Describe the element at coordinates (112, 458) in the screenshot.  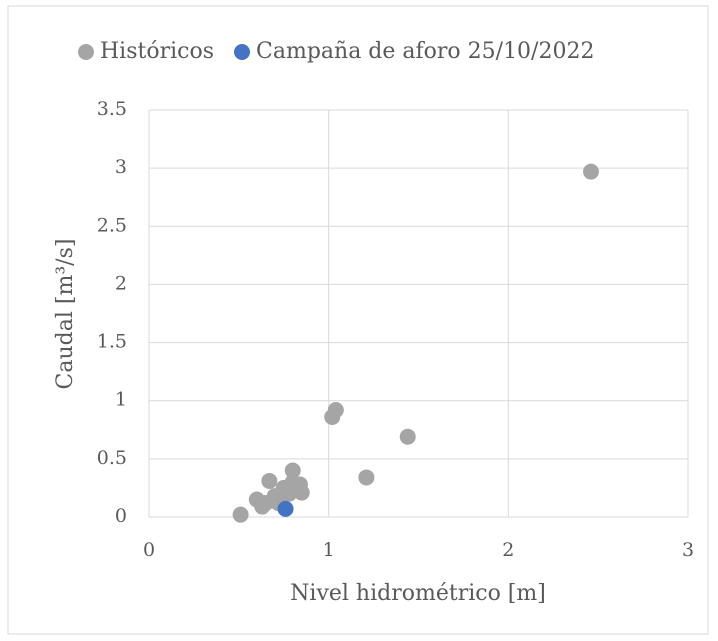
I see `y-tick-label: 0.5` at that location.